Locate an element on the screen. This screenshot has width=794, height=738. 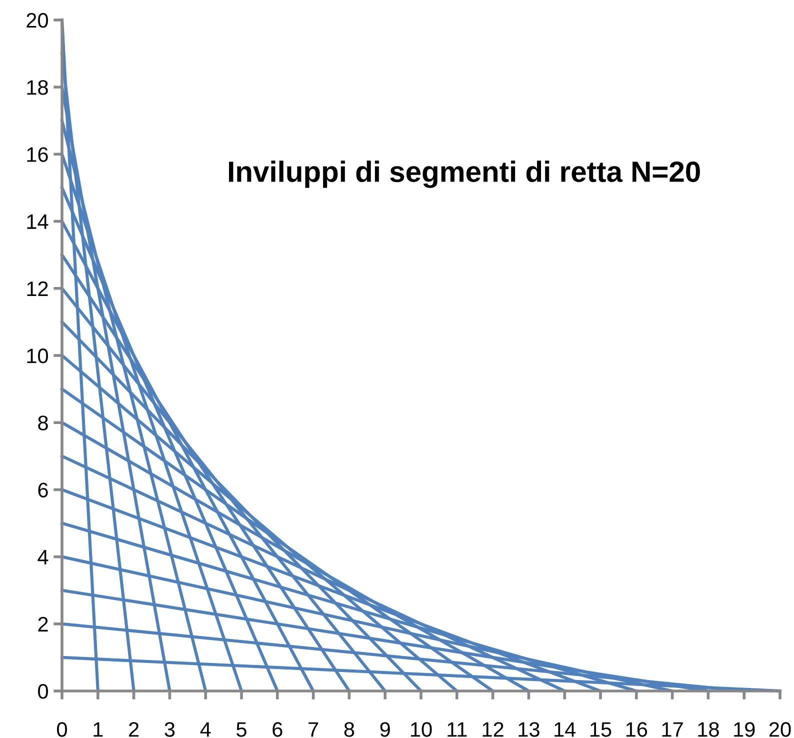
x-tick-label: 3 is located at coordinates (169, 729).